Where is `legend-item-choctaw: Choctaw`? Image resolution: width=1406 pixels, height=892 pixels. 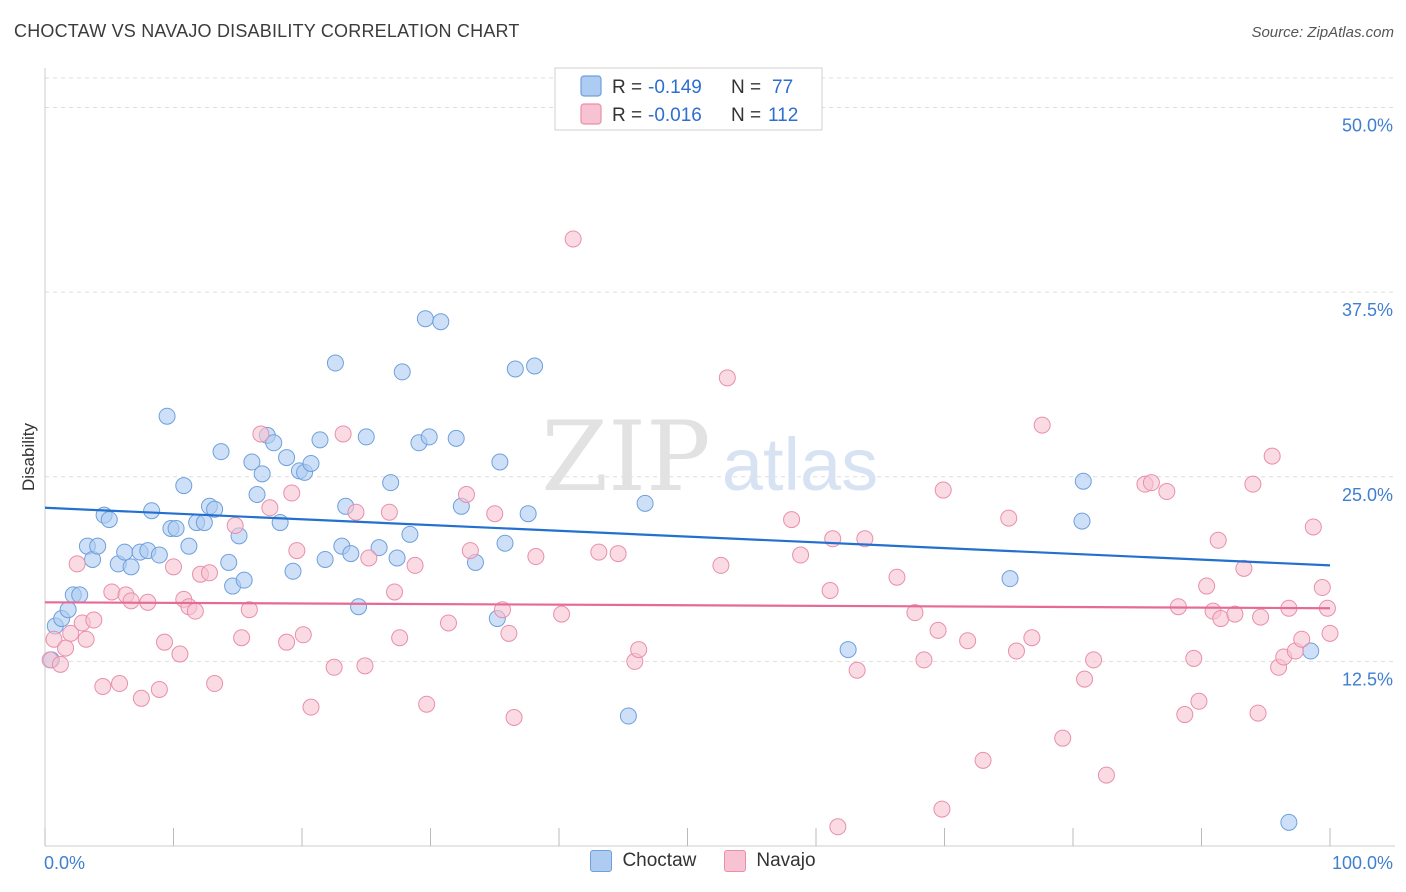
legend-item-choctaw: Choctaw is located at coordinates (643, 861).